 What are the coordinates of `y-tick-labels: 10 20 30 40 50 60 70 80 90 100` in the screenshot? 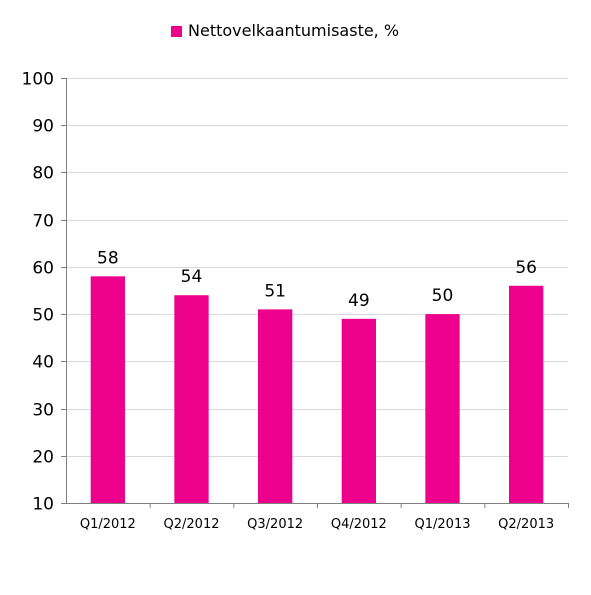 It's located at (38, 292).